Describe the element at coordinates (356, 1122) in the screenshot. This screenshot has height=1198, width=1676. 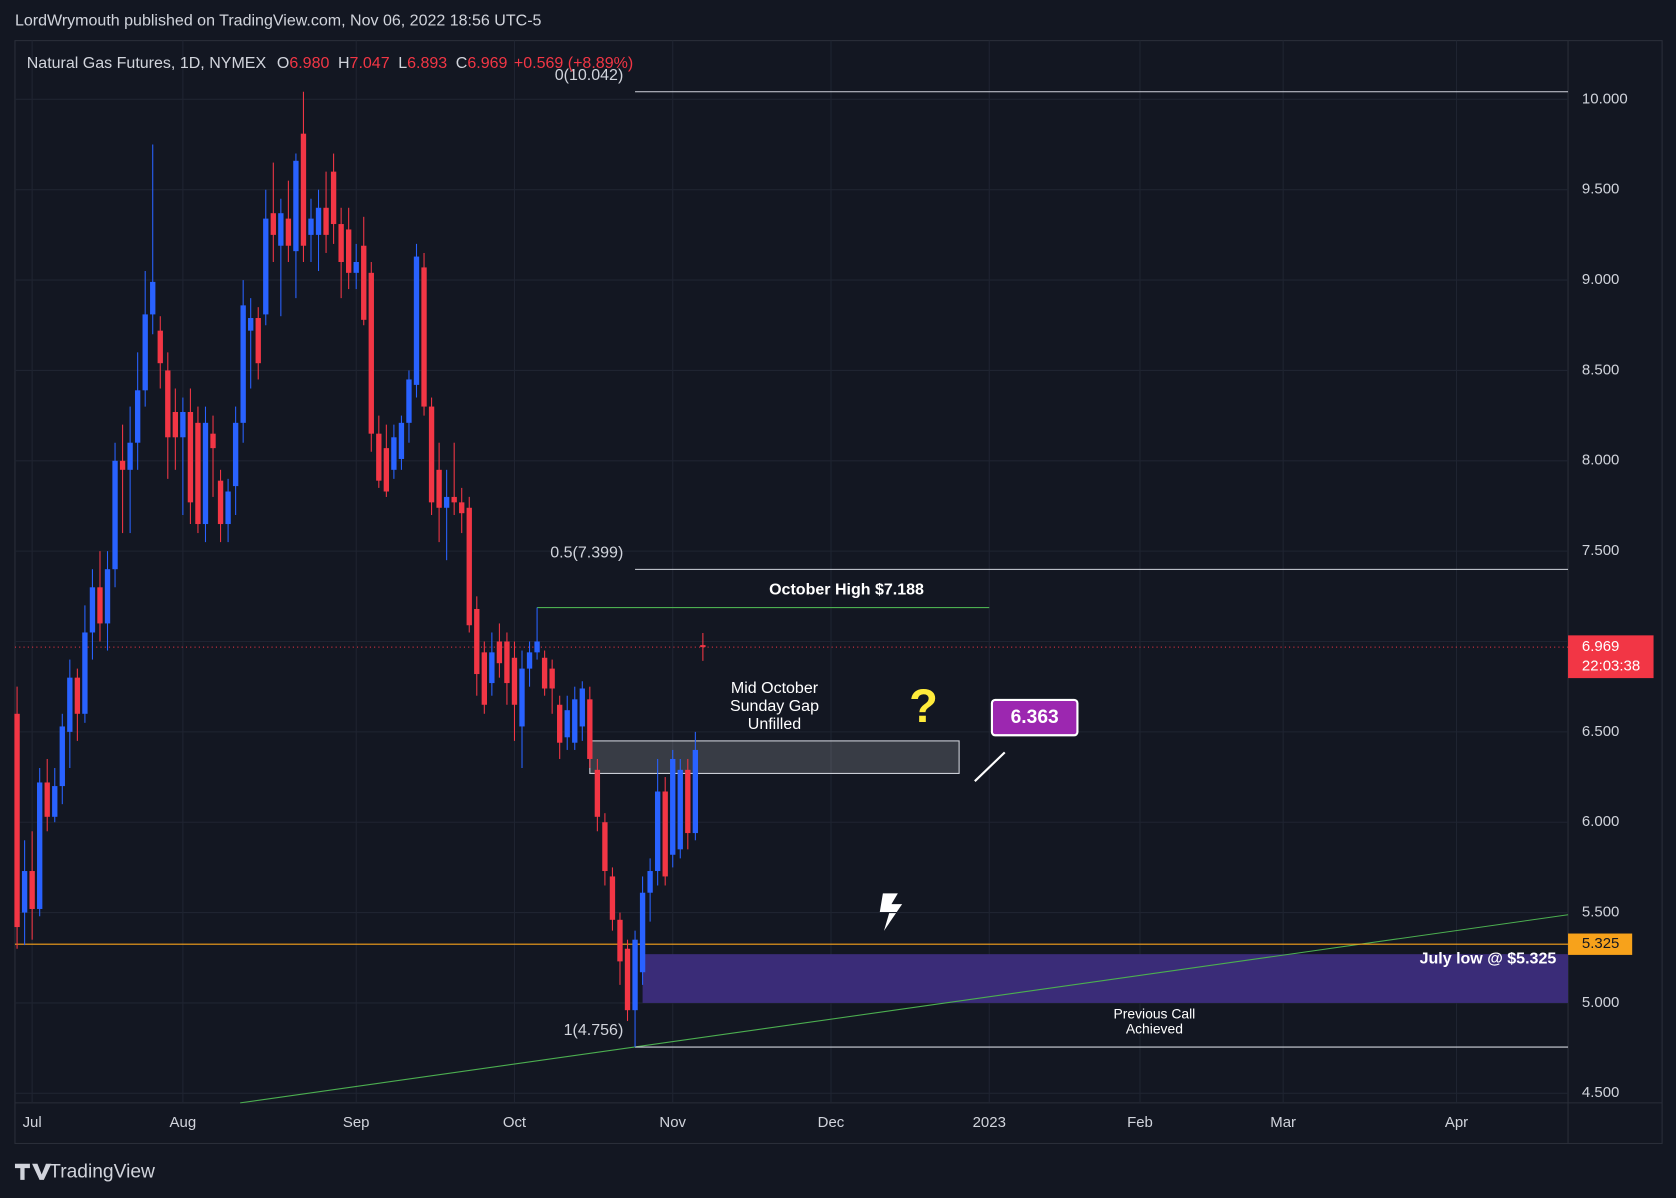
I see `x-tick-label: Sep` at that location.